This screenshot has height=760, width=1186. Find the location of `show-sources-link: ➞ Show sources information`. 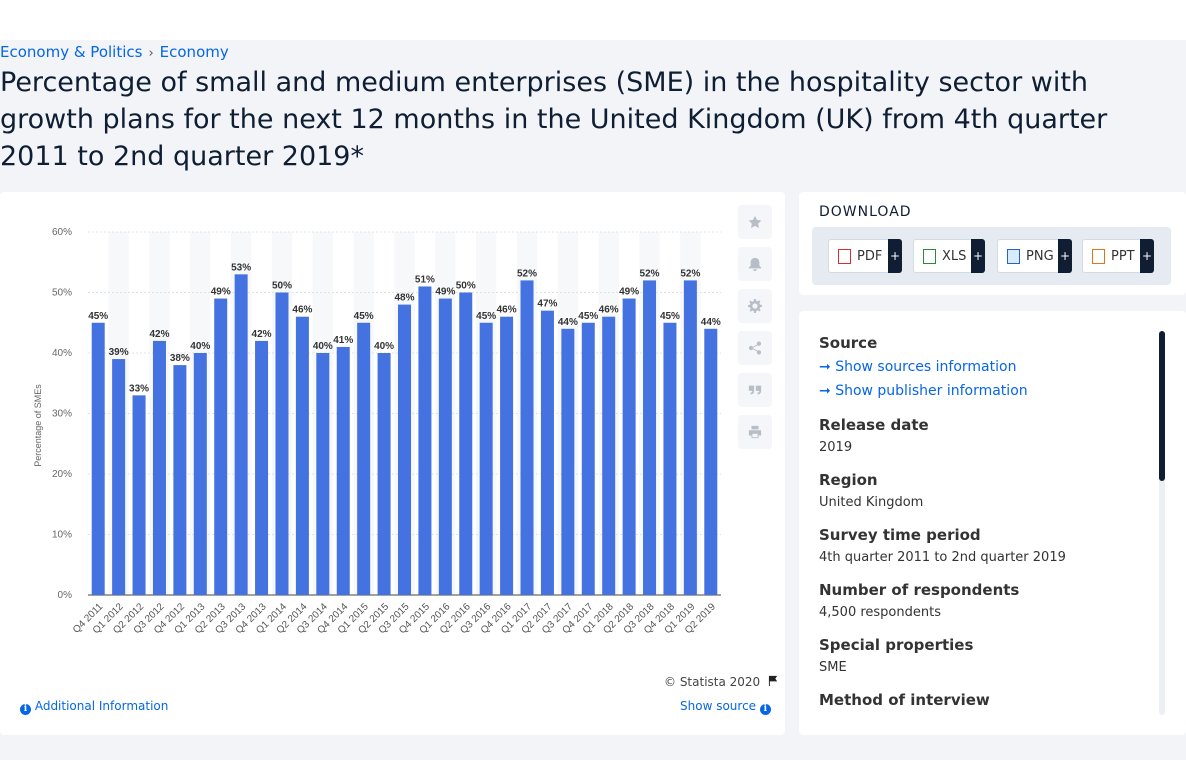

show-sources-link: ➞ Show sources information is located at coordinates (917, 367).